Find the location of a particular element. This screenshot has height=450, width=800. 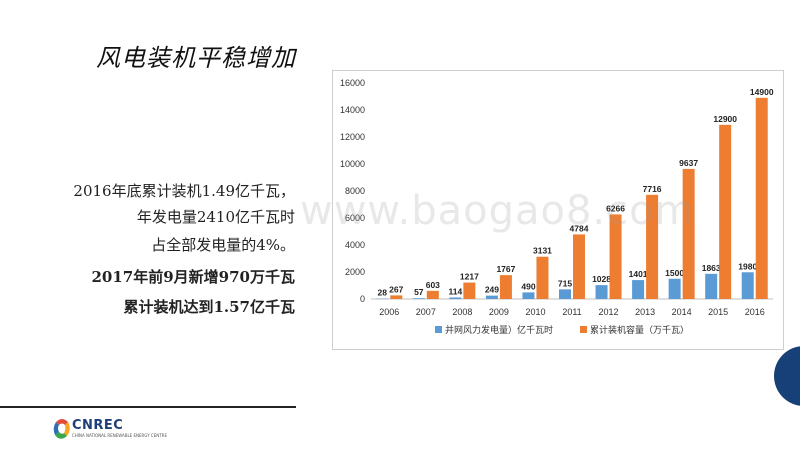

y-tick-label: 0 is located at coordinates (362, 299).